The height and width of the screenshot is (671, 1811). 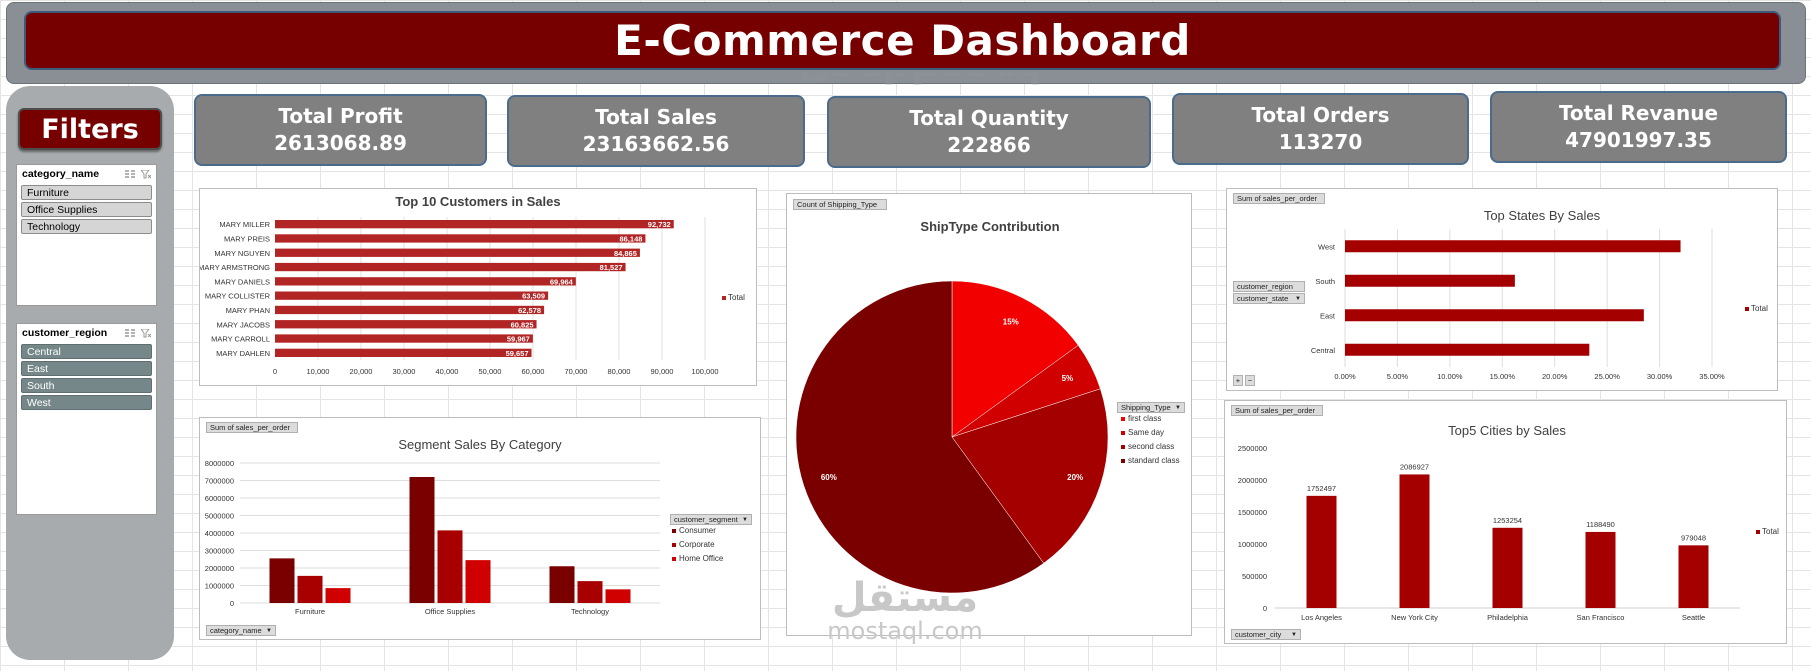 I want to click on dashboard-title: E-Commerce Dashboard, so click(x=902, y=40).